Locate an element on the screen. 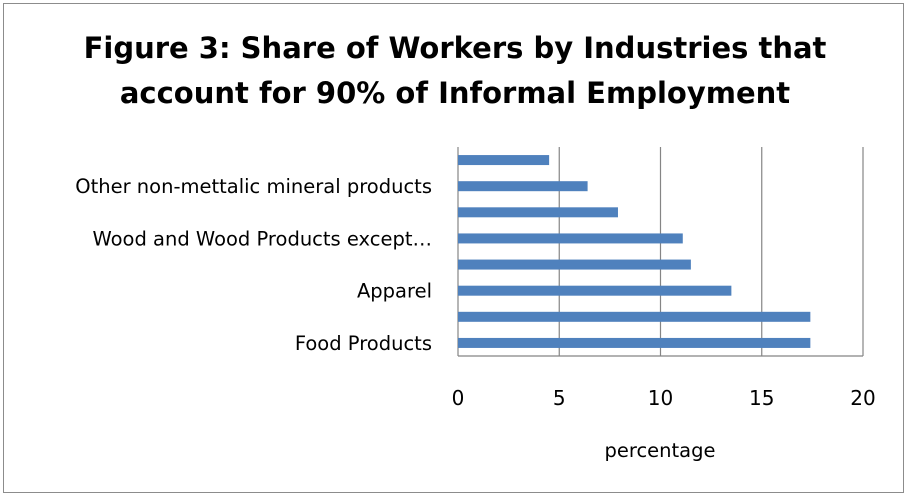 The height and width of the screenshot is (498, 909). category-label-6: Other non-mettalic mineral products is located at coordinates (253, 186).